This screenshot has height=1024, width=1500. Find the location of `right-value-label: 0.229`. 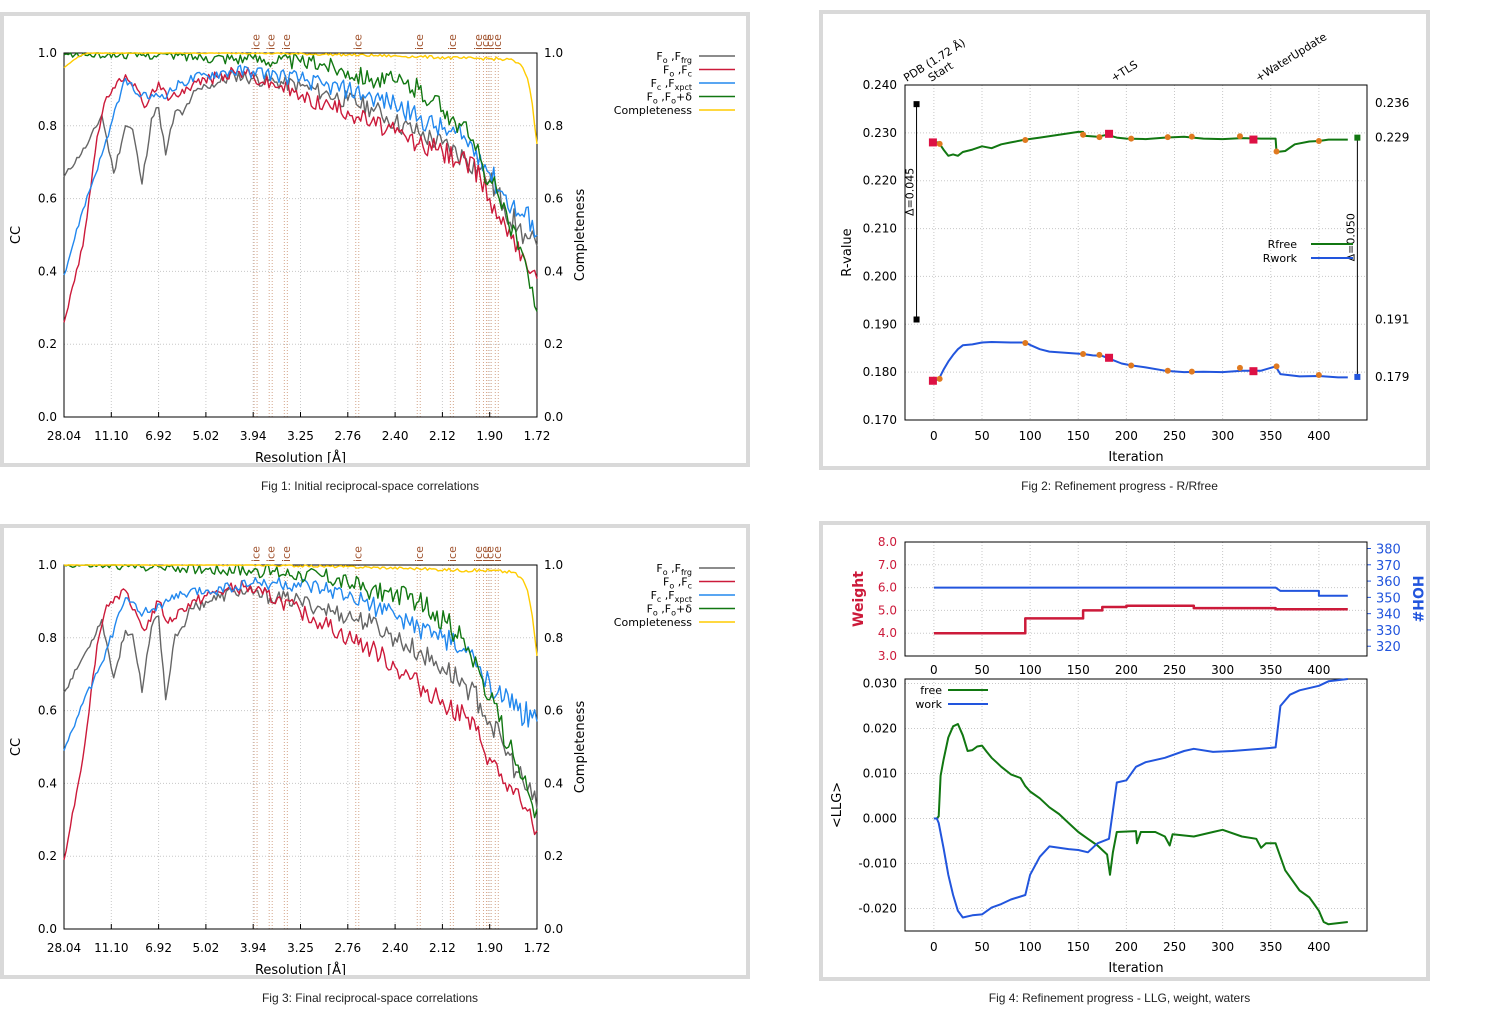

right-value-label: 0.229 is located at coordinates (1392, 138).